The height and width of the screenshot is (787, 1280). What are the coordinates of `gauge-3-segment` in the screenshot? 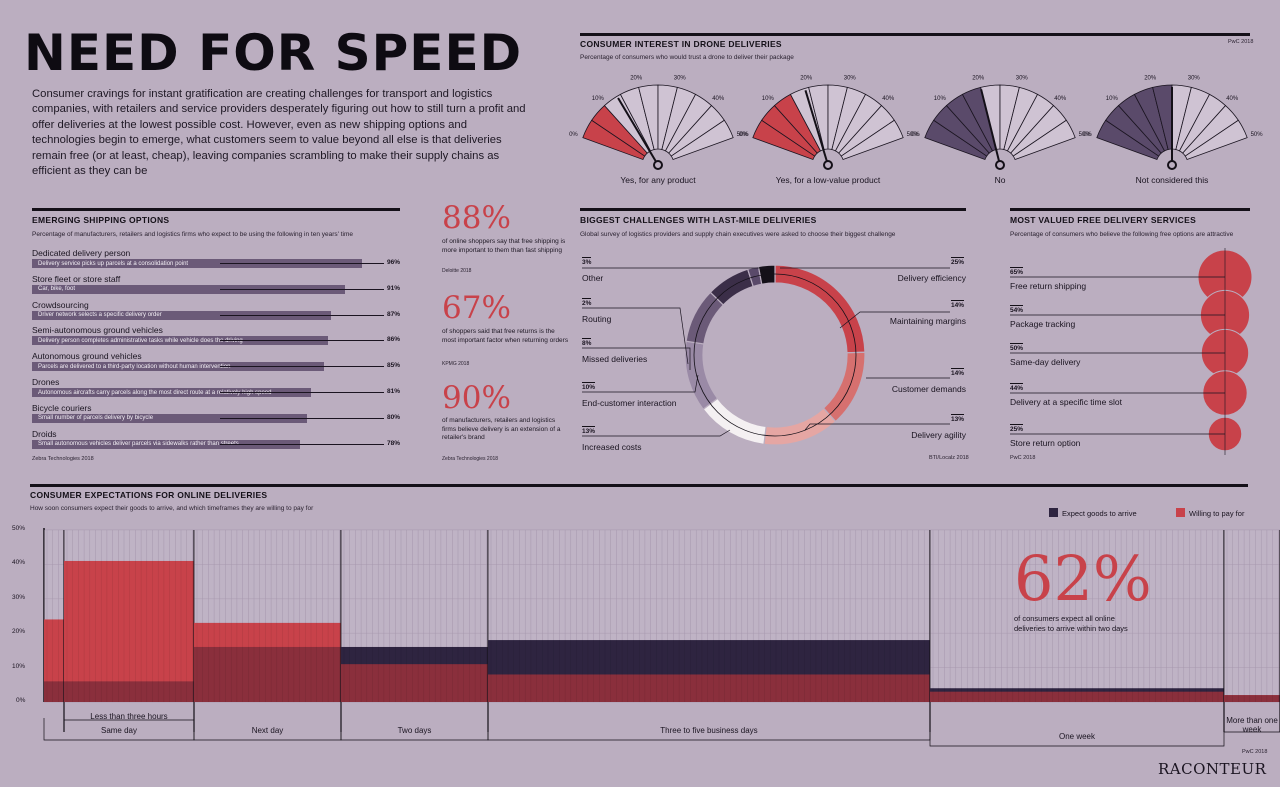 It's located at (1216, 140).